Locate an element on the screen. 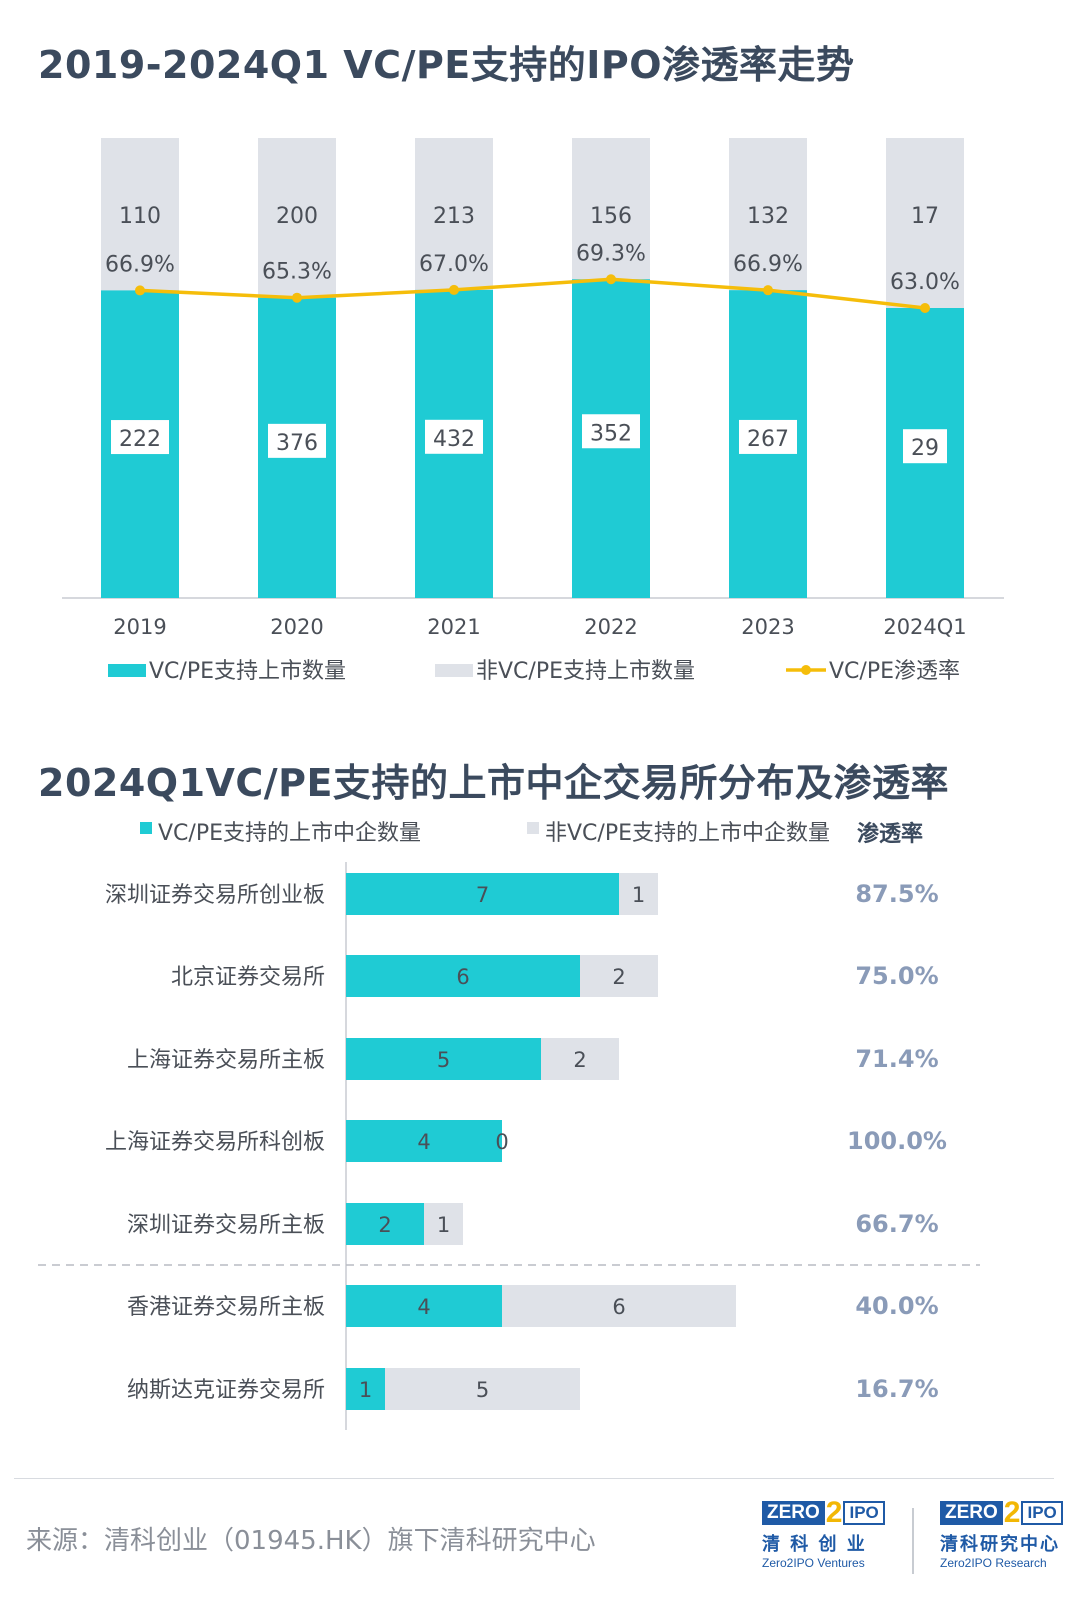 This screenshot has width=1080, height=1599. label-non-vcpe: 132 is located at coordinates (768, 216).